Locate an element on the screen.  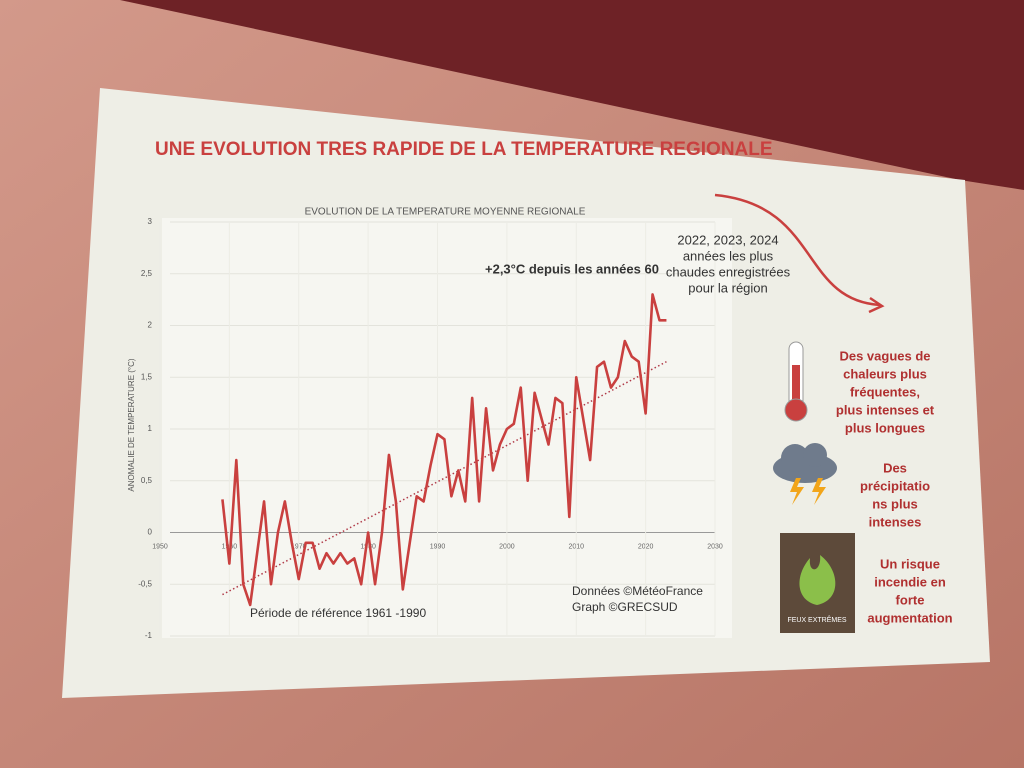
y-tick-label: 0 is located at coordinates (150, 532).